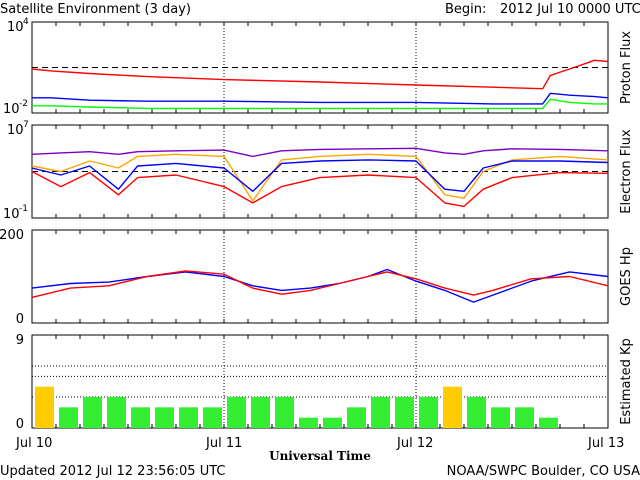 The image size is (640, 480). I want to click on x-axis-label: Universal Time, so click(320, 456).